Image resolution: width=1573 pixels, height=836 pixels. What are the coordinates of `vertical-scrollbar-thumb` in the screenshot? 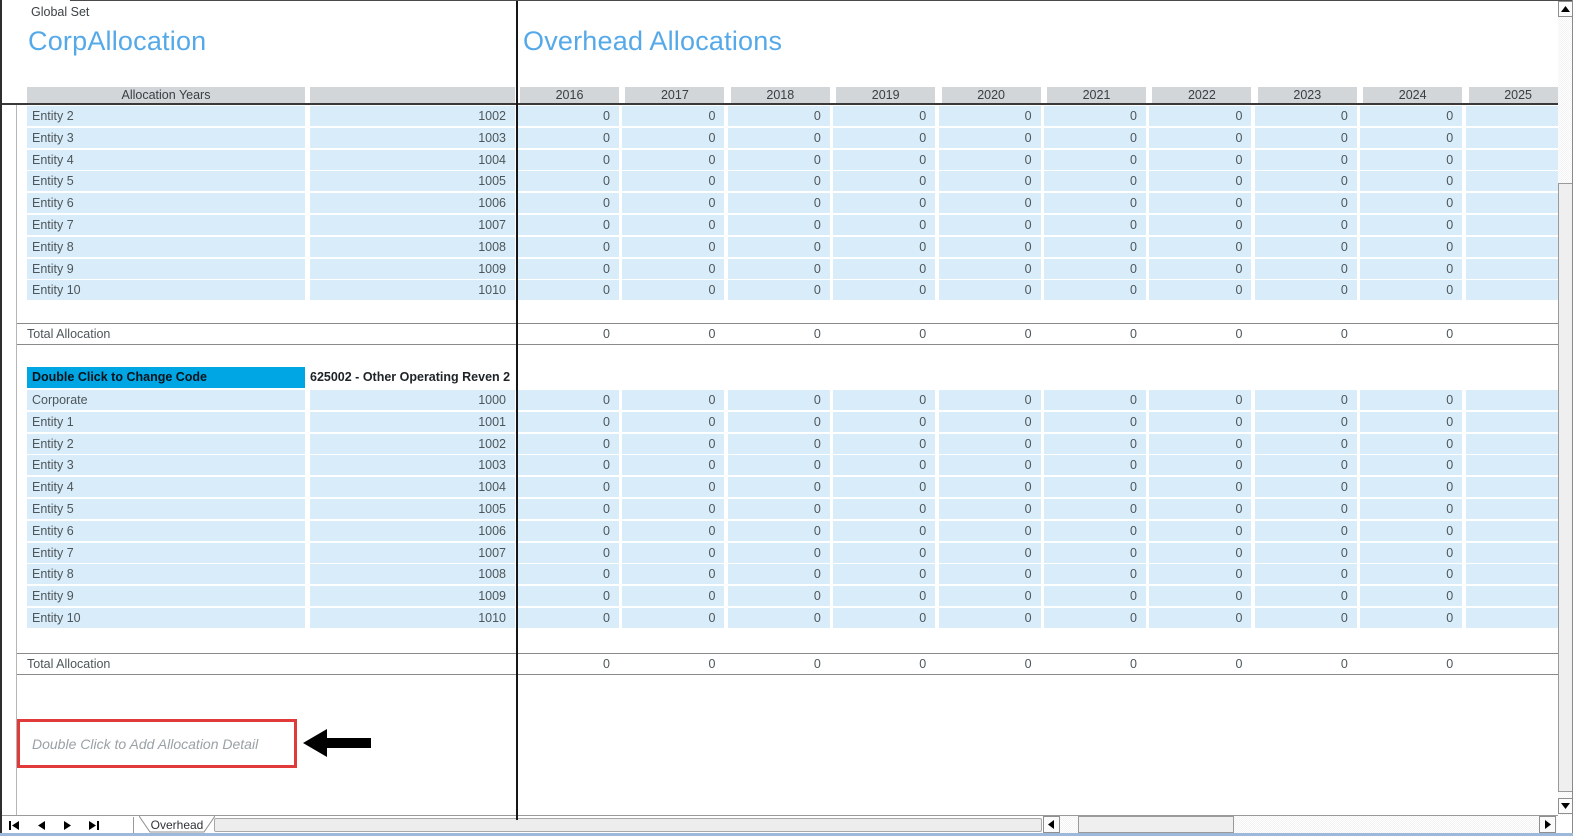 It's located at (1565, 487).